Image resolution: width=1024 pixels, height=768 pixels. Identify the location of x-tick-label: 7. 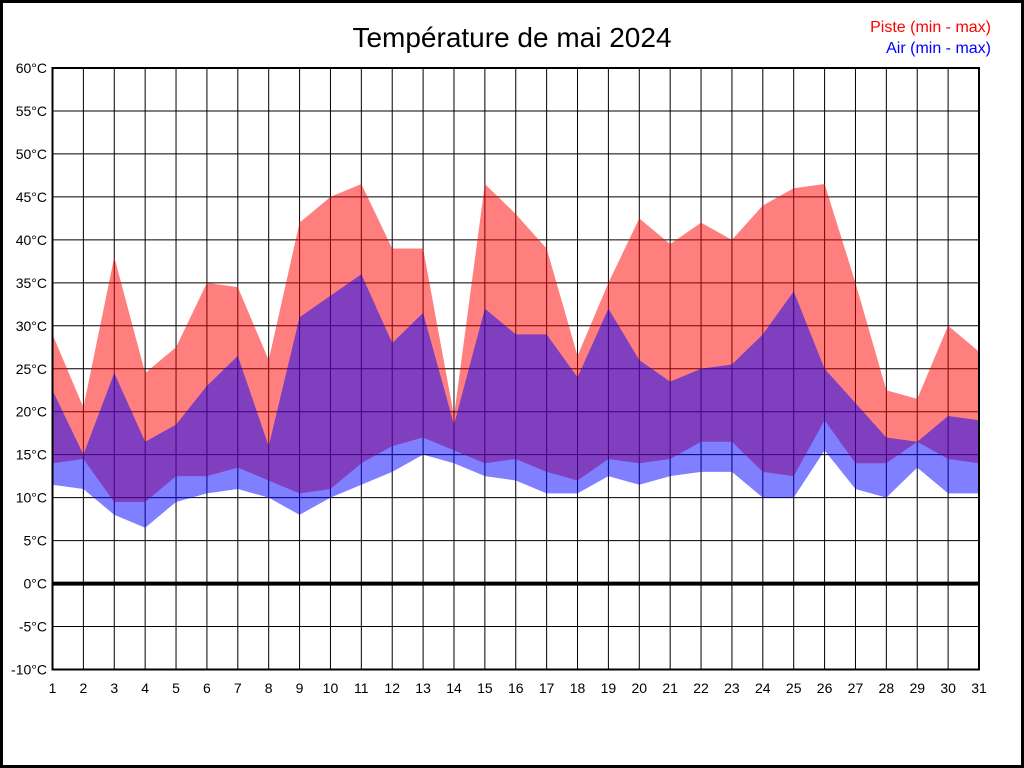
(238, 688).